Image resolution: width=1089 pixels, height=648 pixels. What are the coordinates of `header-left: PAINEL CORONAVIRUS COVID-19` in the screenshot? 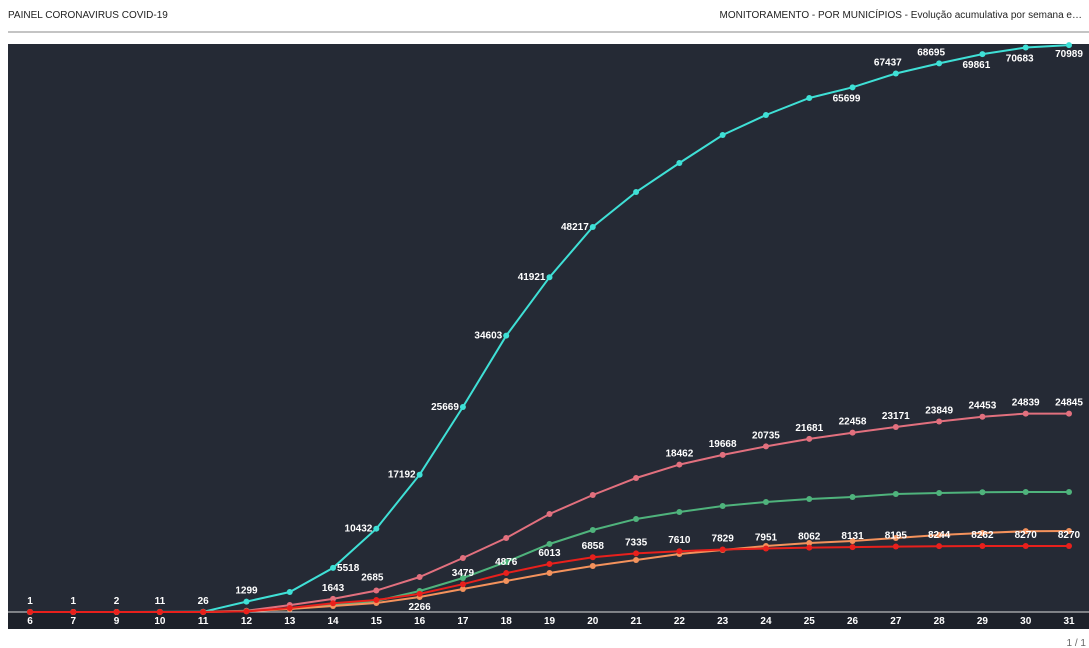 It's located at (88, 15).